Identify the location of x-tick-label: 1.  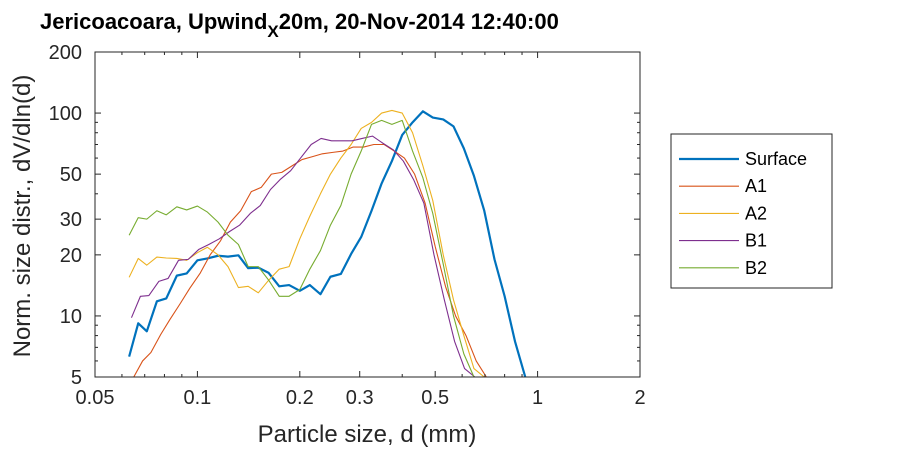
(537, 398).